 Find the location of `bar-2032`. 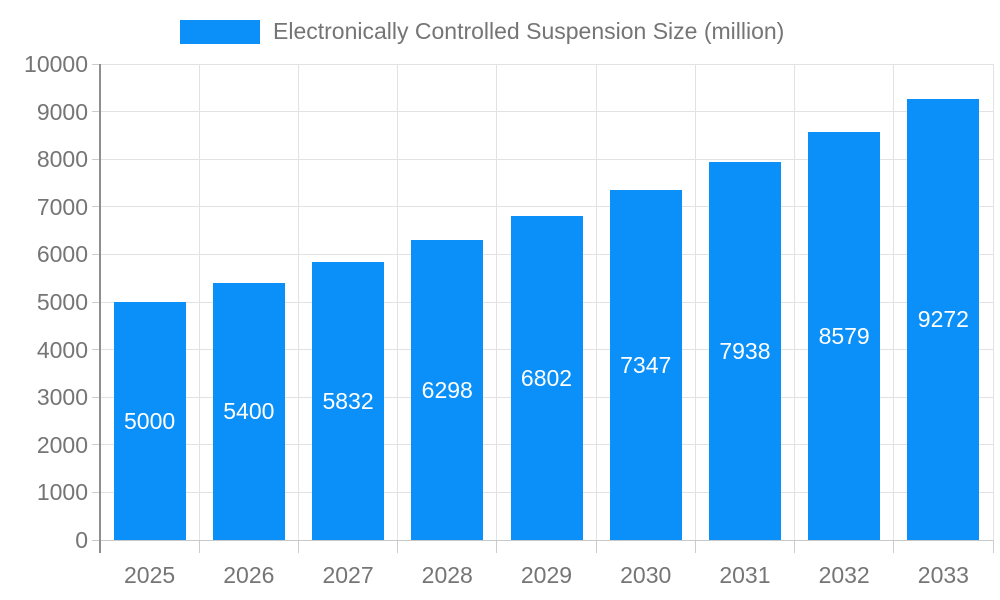

bar-2032 is located at coordinates (844, 335).